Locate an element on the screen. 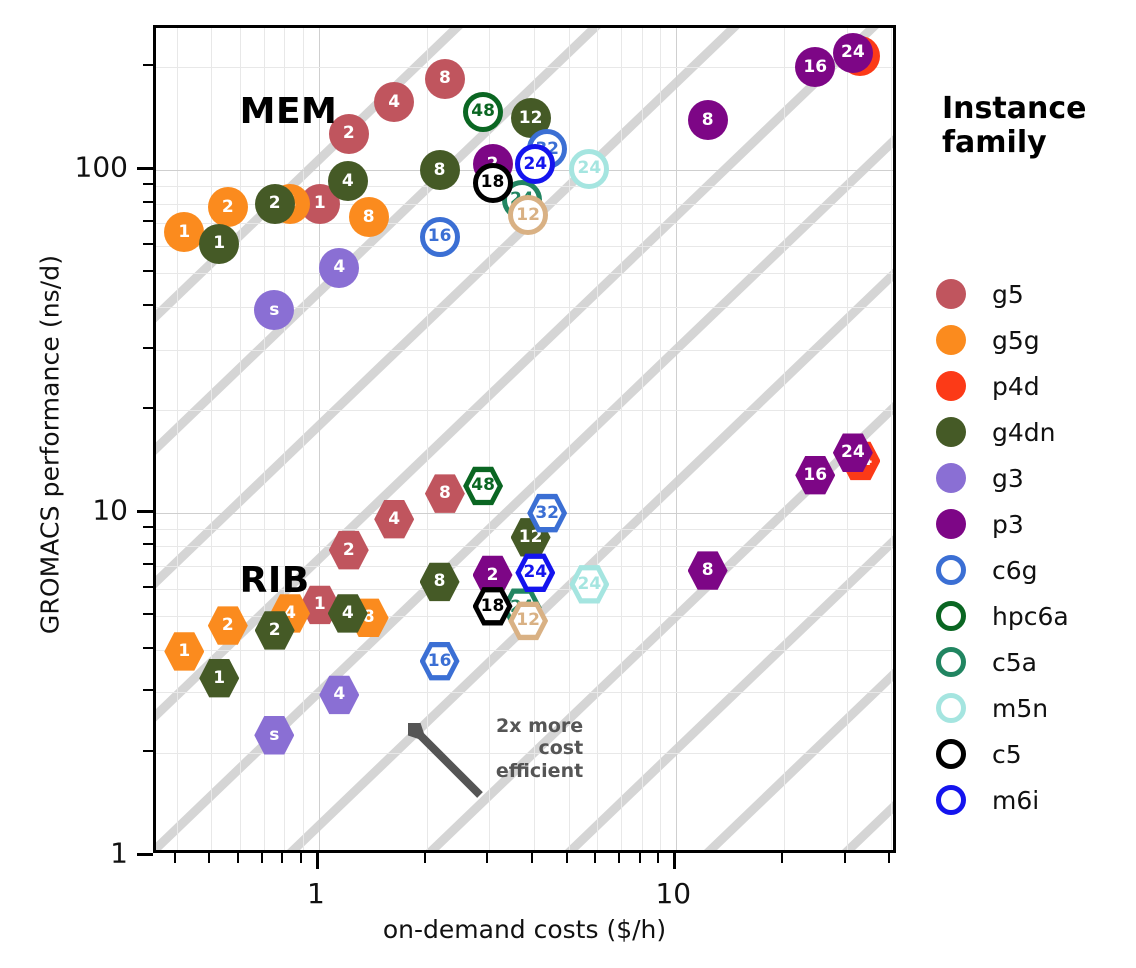 The height and width of the screenshot is (968, 1136). data-point-c6i-12: 12 is located at coordinates (528, 215).